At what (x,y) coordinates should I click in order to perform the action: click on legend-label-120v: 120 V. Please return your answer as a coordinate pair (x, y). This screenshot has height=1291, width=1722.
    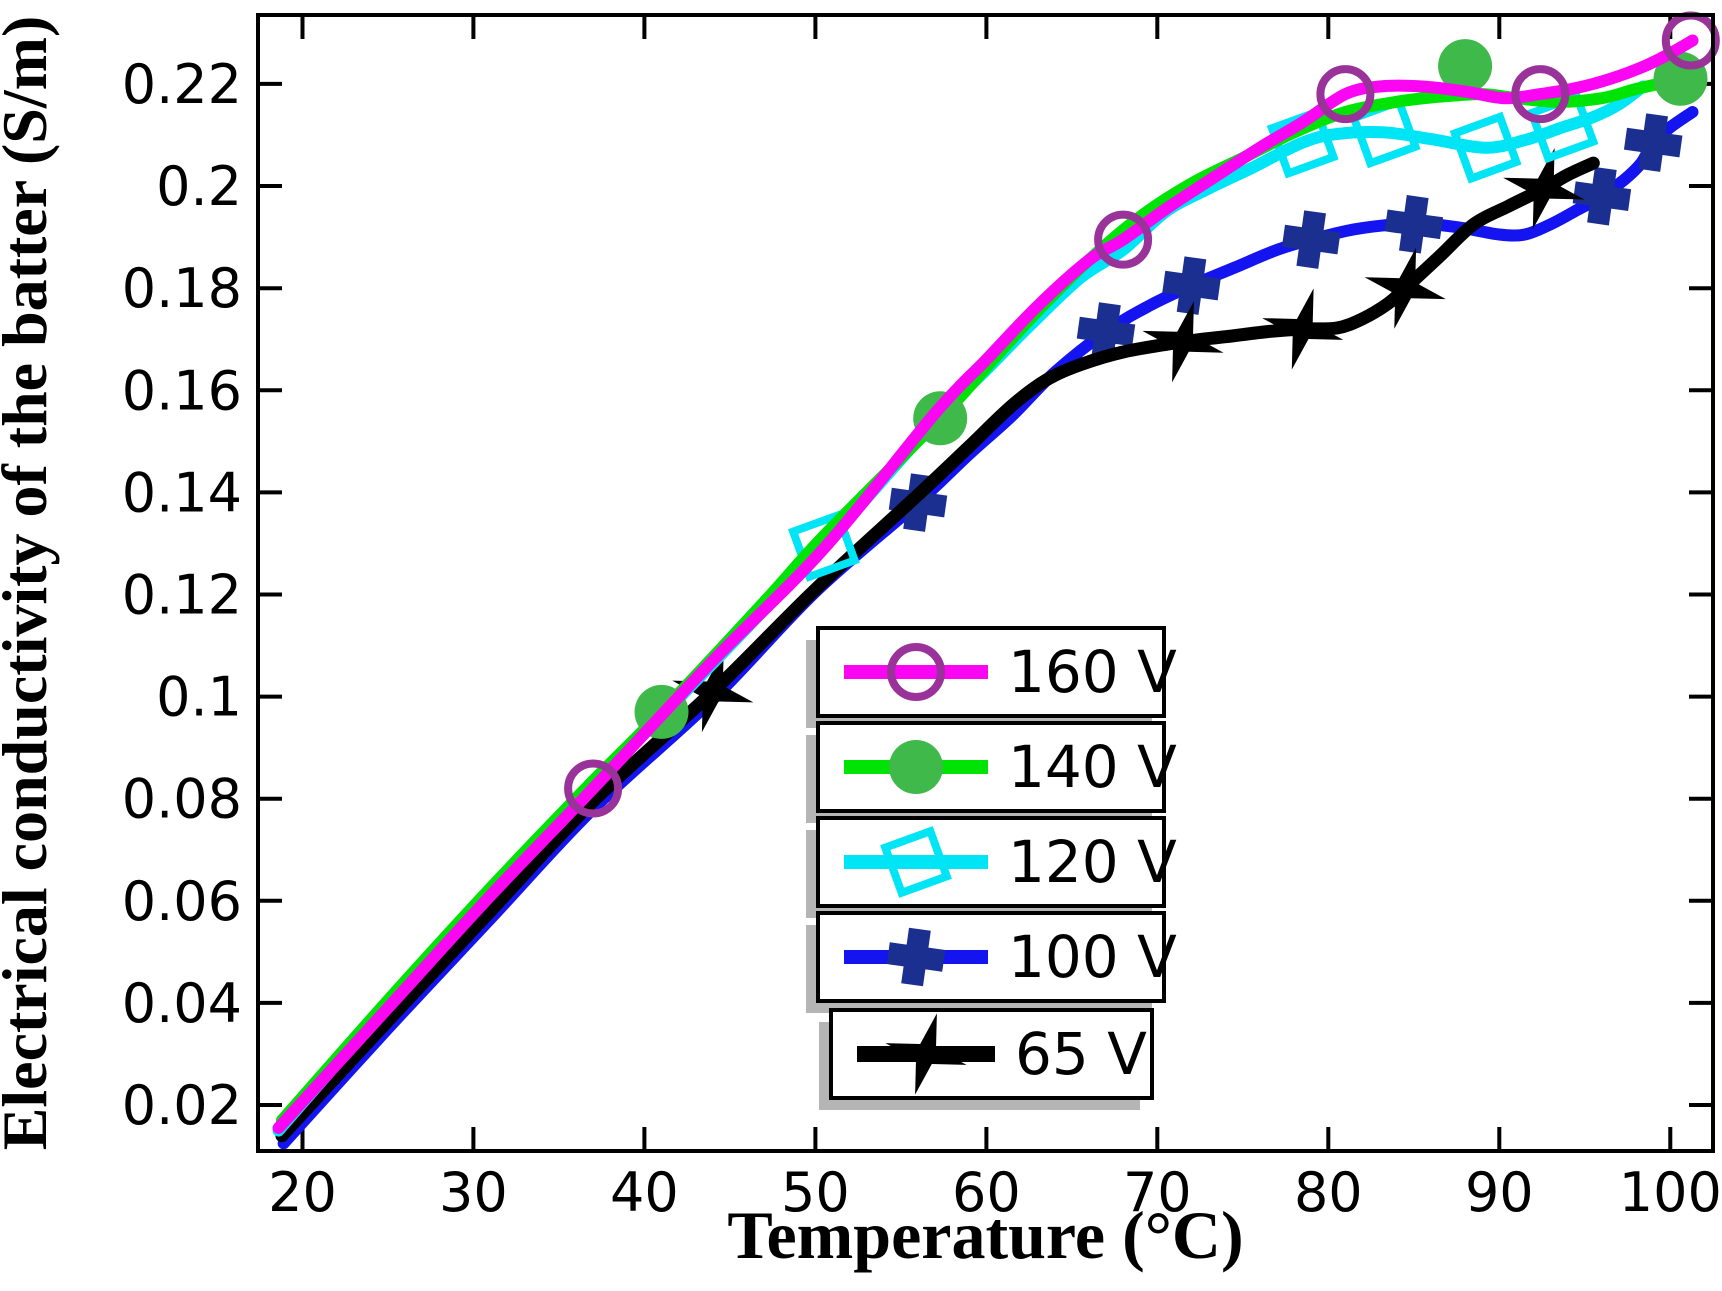
    Looking at the image, I should click on (1092, 862).